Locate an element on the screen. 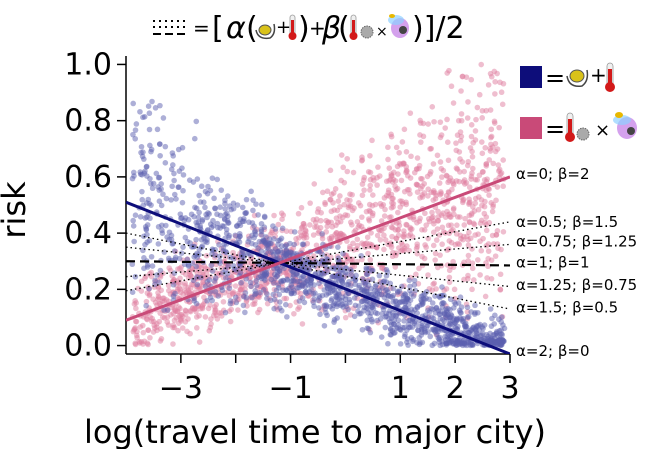 This screenshot has width=650, height=449. legend-entry-pink: = × is located at coordinates (578, 127).